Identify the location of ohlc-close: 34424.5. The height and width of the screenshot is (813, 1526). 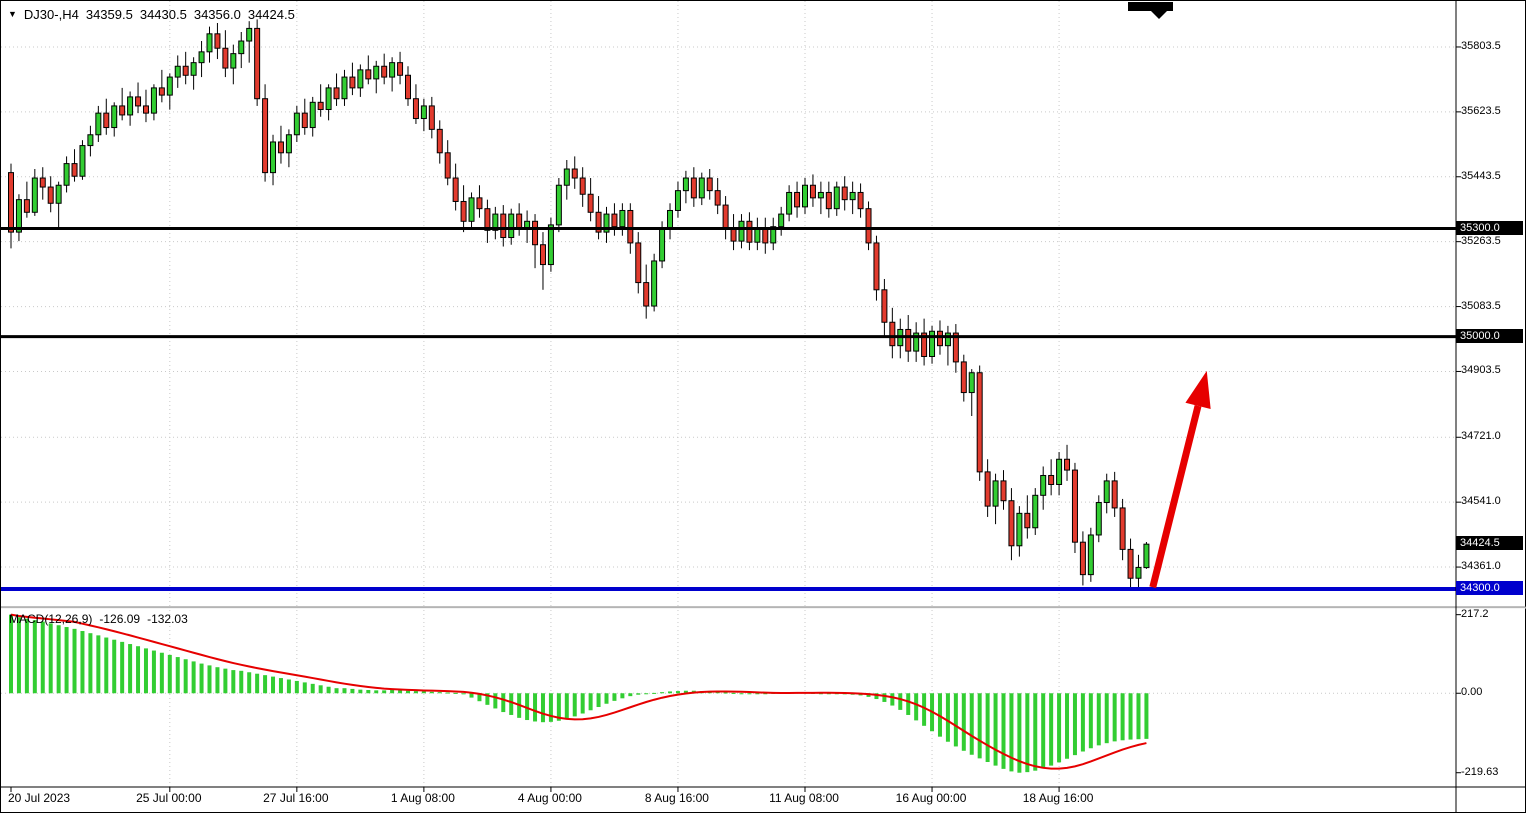
(271, 14).